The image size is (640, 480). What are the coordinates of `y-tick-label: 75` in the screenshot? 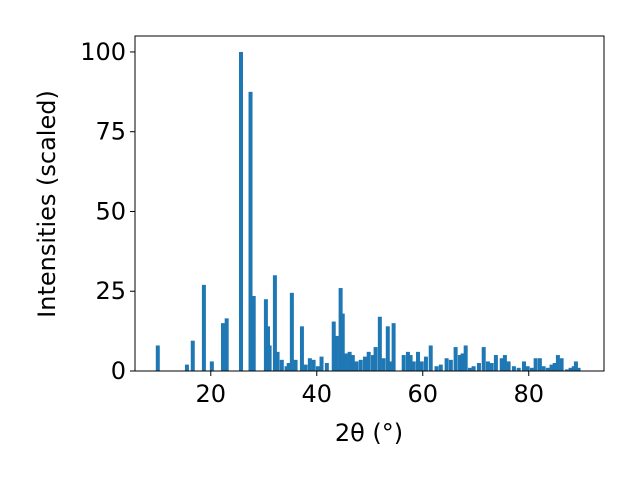 It's located at (110, 132).